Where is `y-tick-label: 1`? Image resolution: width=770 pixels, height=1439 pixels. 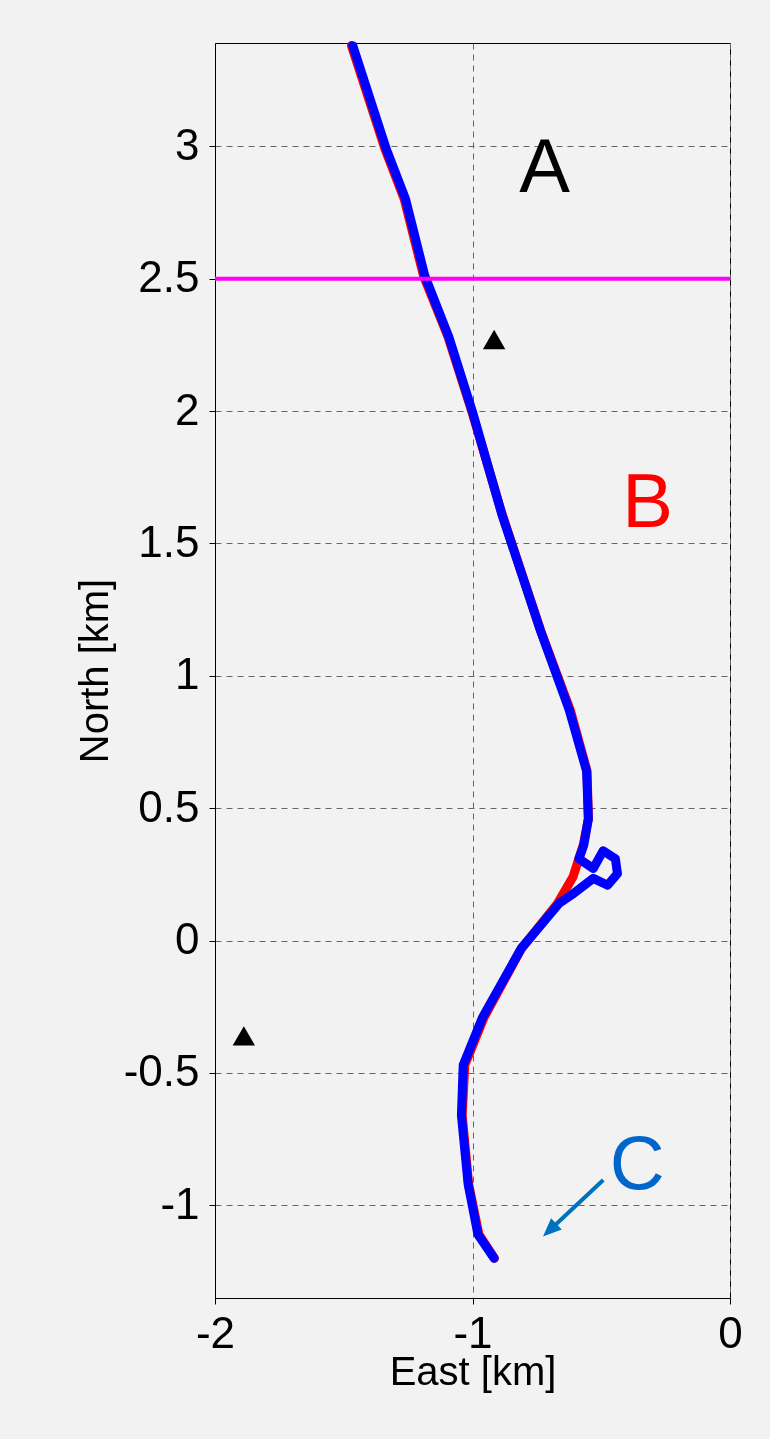
y-tick-label: 1 is located at coordinates (187, 674).